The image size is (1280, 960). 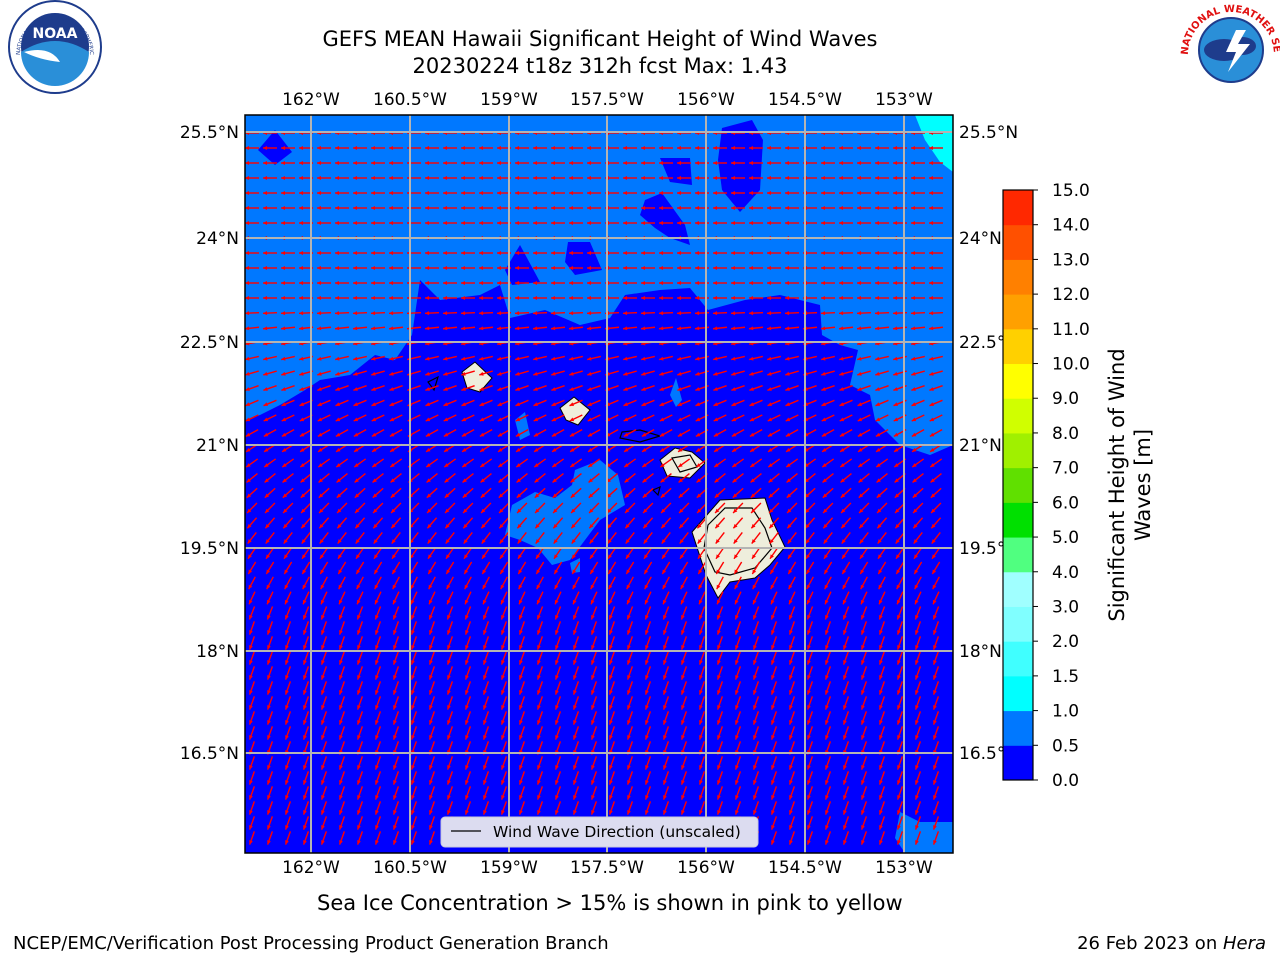 What do you see at coordinates (805, 868) in the screenshot?
I see `lon-label-bottom: 154.5°W` at bounding box center [805, 868].